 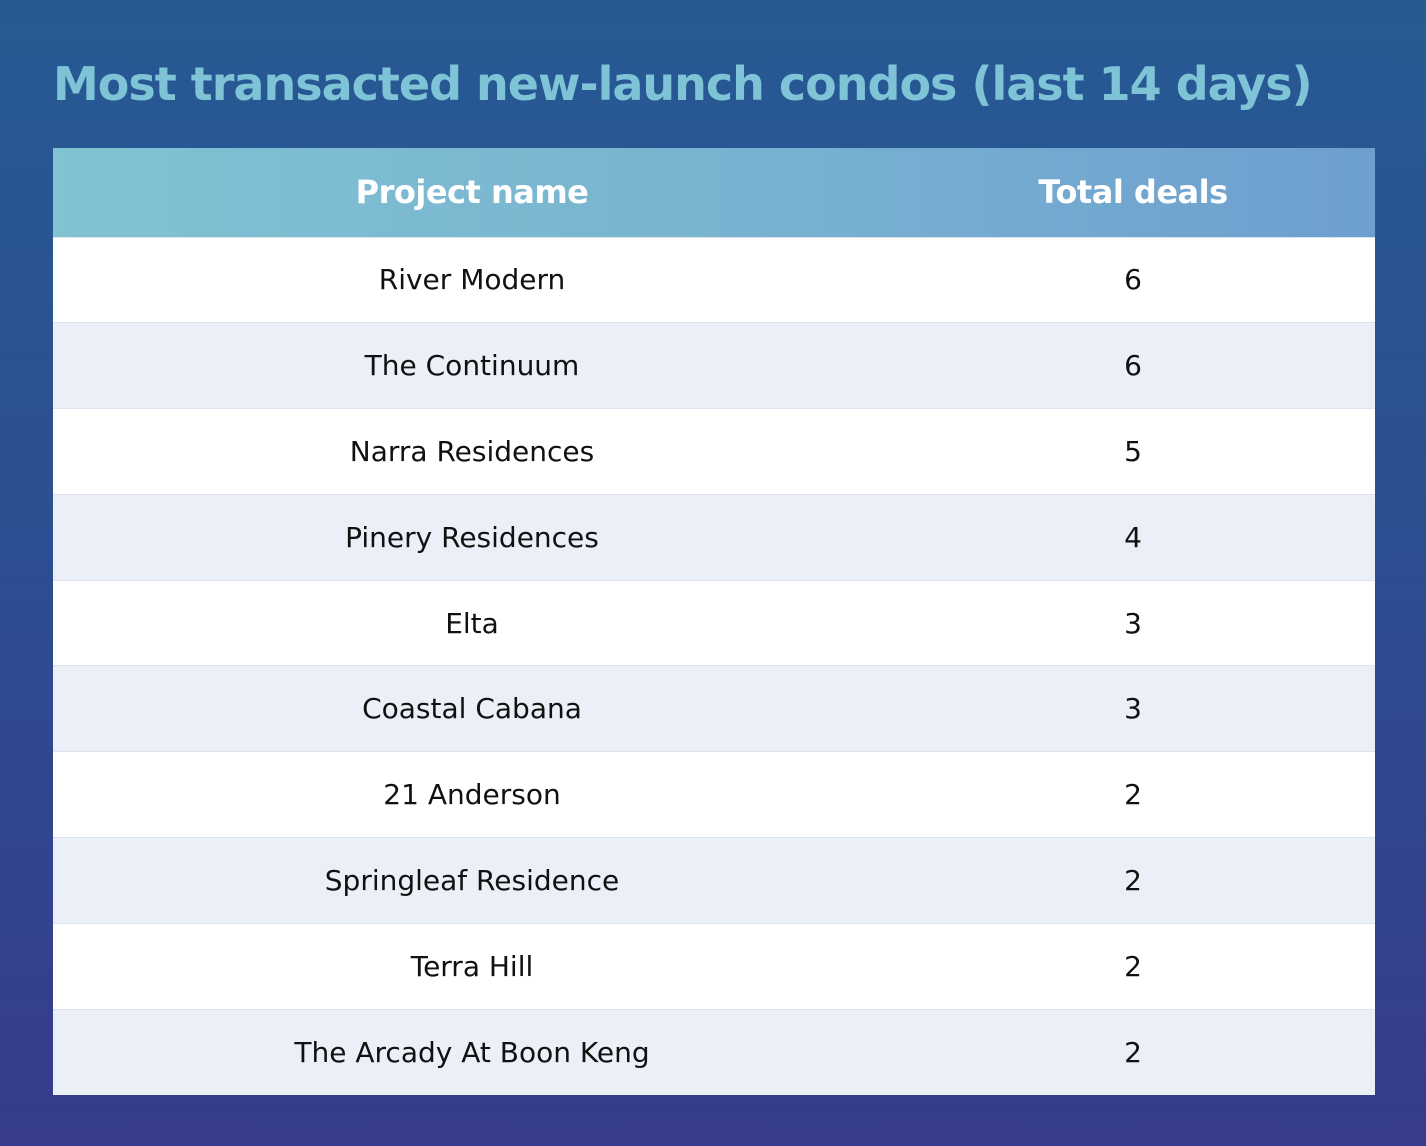 What do you see at coordinates (472, 365) in the screenshot?
I see `project-name-cell: The Continuum` at bounding box center [472, 365].